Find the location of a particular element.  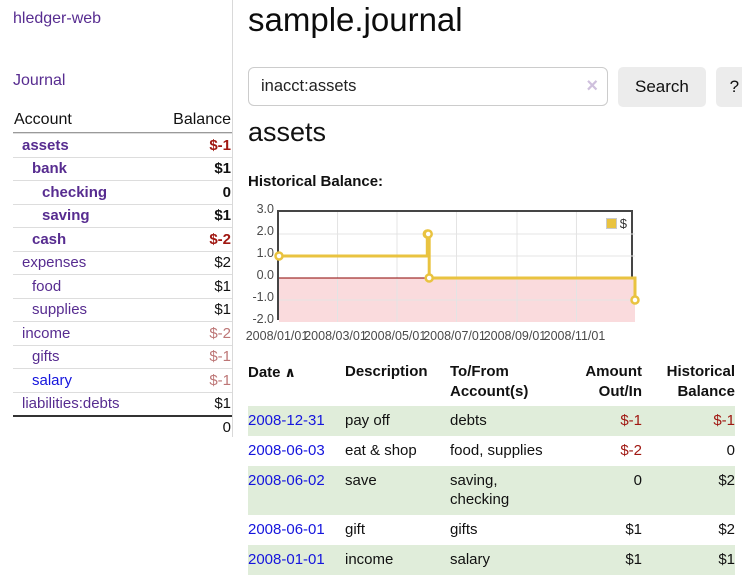

transaction-balance: $2 is located at coordinates (726, 480).